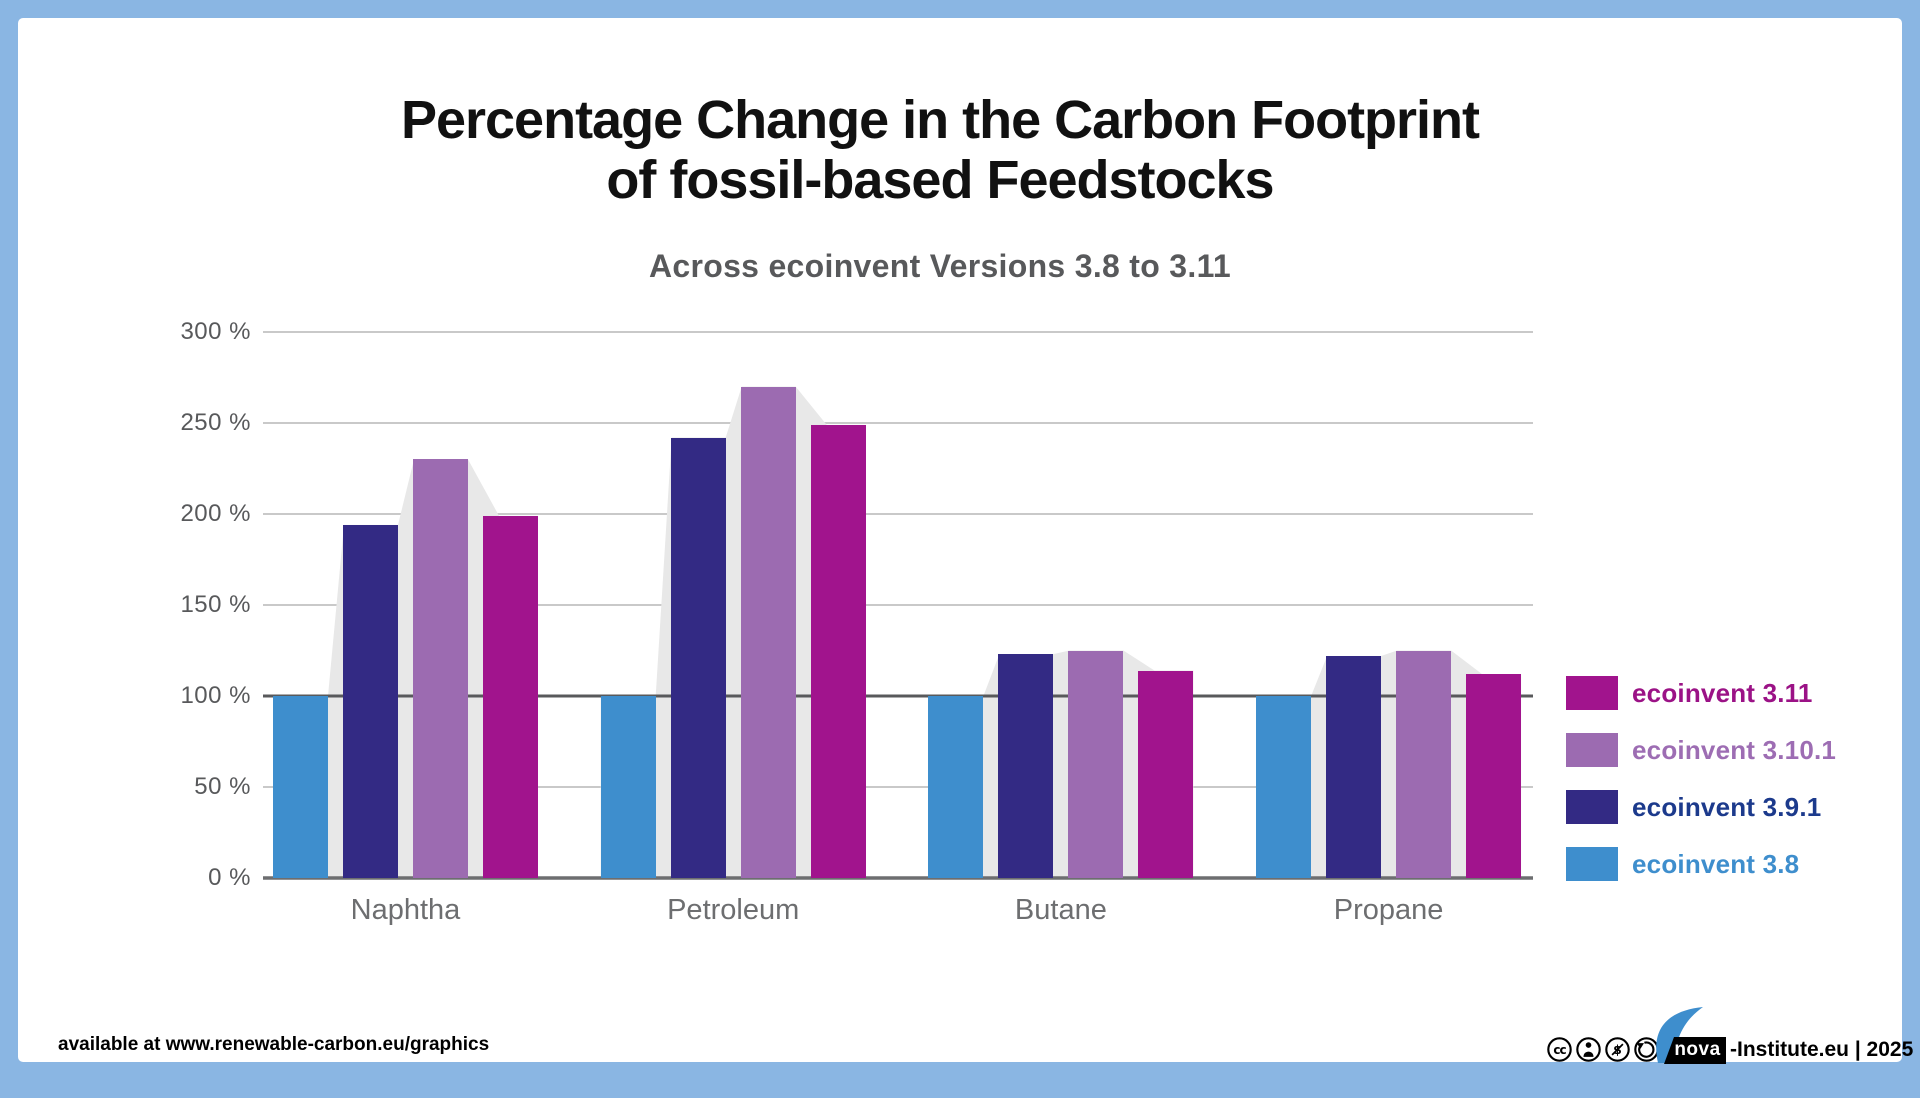  What do you see at coordinates (1060, 910) in the screenshot?
I see `category-label-butane: Butane` at bounding box center [1060, 910].